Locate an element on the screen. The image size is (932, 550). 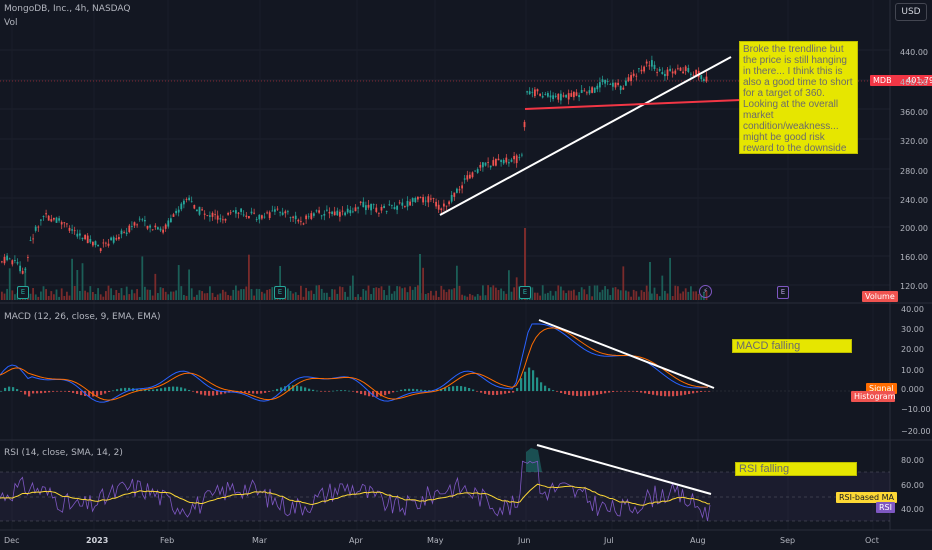
rsi-note: RSI falling is located at coordinates (796, 469).